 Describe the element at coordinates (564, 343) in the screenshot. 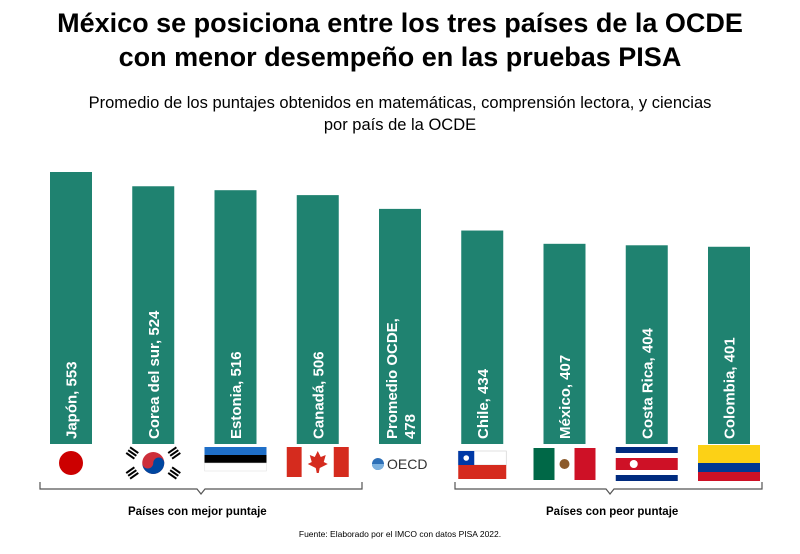

I see `bar-méxico` at that location.